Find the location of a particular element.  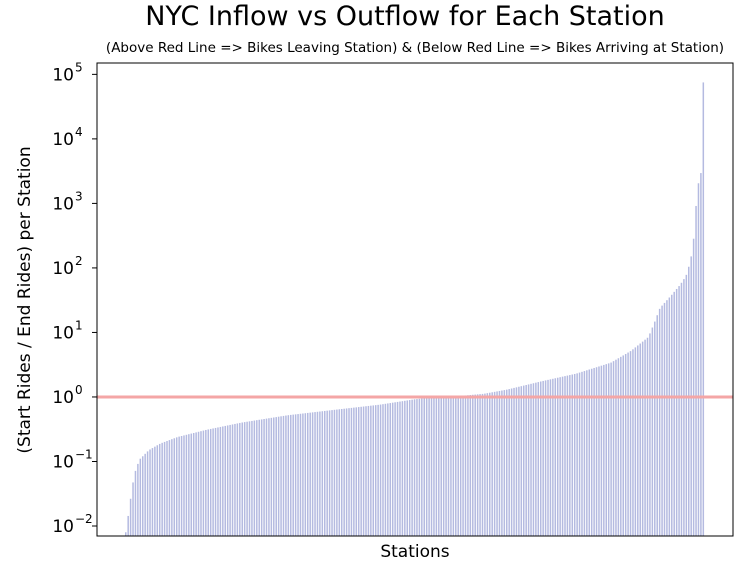

y-tick-exponent: 3 is located at coordinates (79, 196).